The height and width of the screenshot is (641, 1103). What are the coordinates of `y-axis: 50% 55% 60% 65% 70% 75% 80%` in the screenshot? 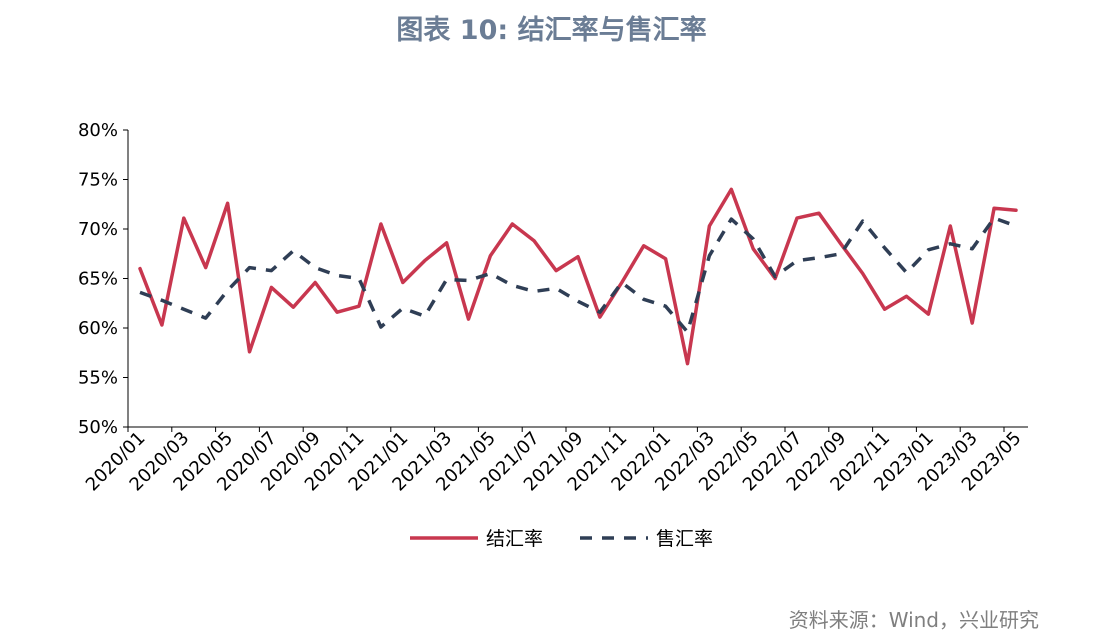 It's located at (103, 279).